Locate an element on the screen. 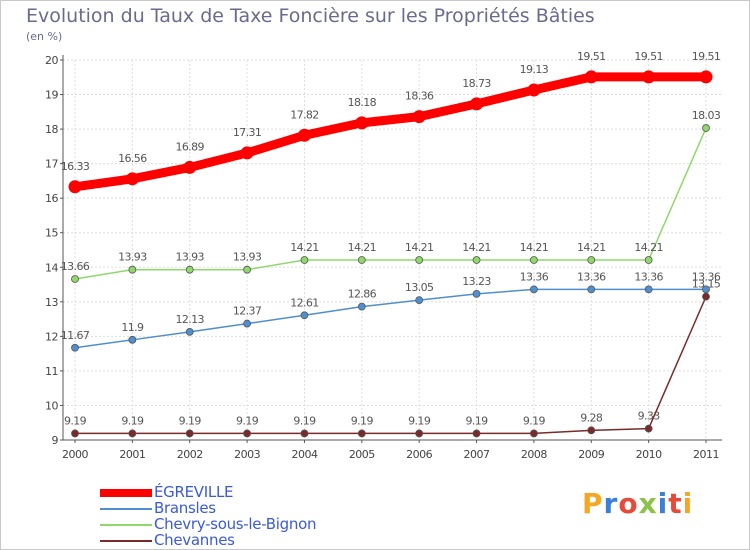  series-line is located at coordinates (390, 318).